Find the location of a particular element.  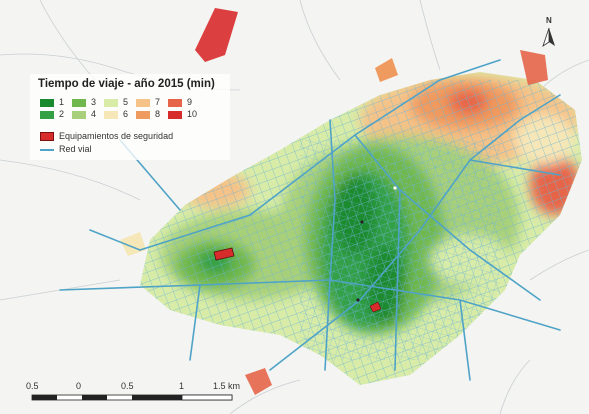

legend-class-label: 2 is located at coordinates (62, 114).